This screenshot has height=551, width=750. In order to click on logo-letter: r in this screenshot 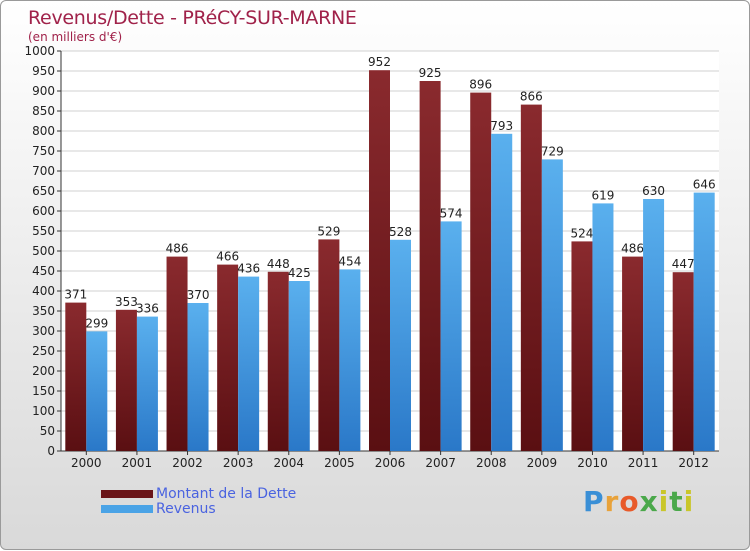, I will do `click(612, 501)`.